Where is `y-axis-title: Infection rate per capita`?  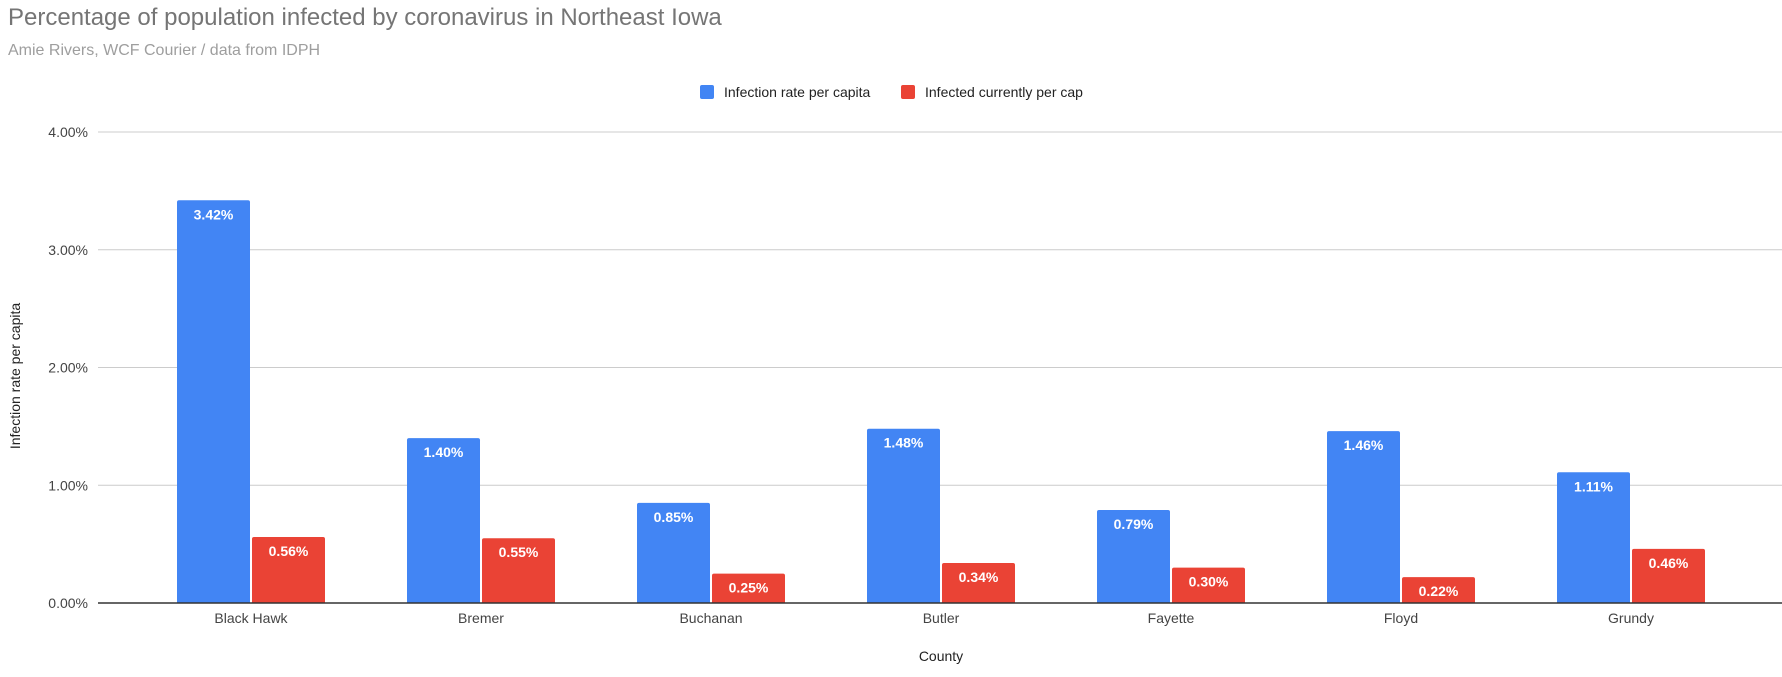
y-axis-title: Infection rate per capita is located at coordinates (15, 376).